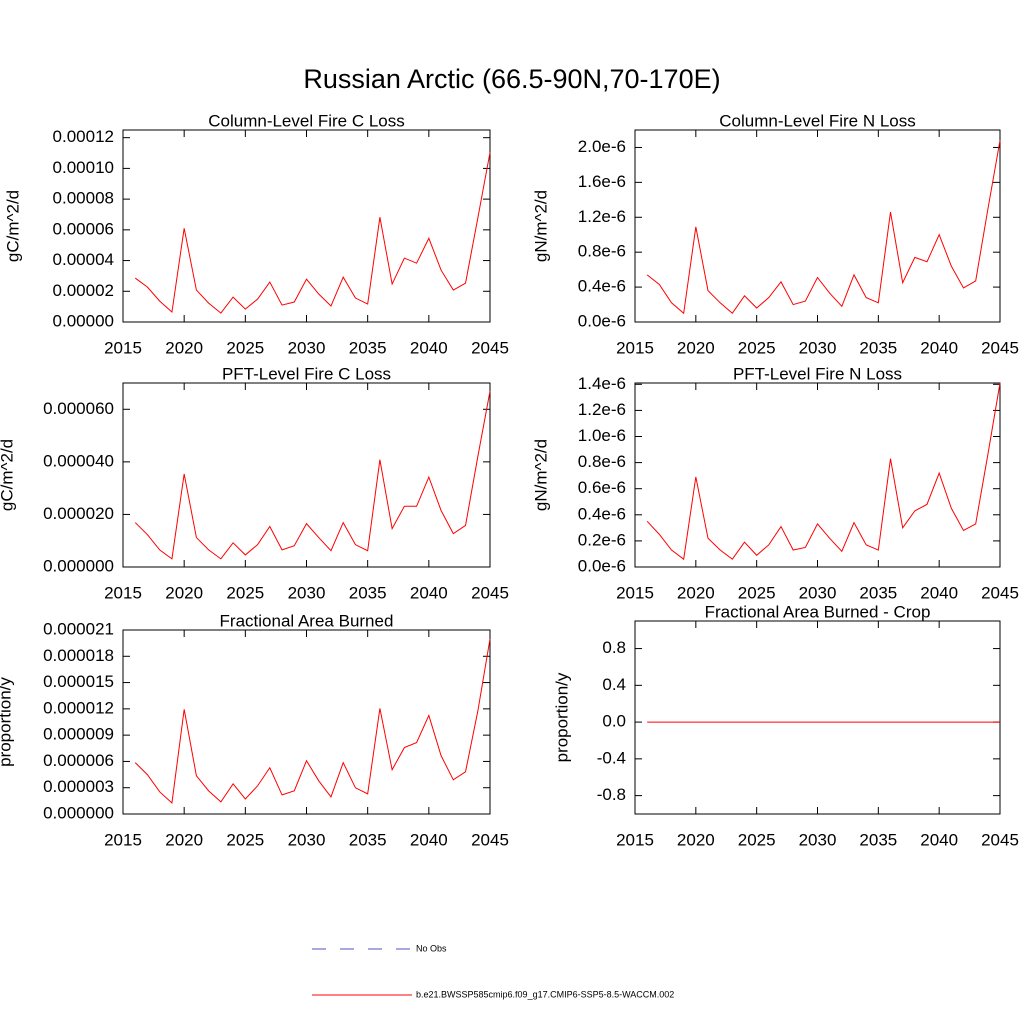 This screenshot has width=1024, height=1024. Describe the element at coordinates (306, 120) in the screenshot. I see `panel-title: Column-Level Fire C Loss` at that location.